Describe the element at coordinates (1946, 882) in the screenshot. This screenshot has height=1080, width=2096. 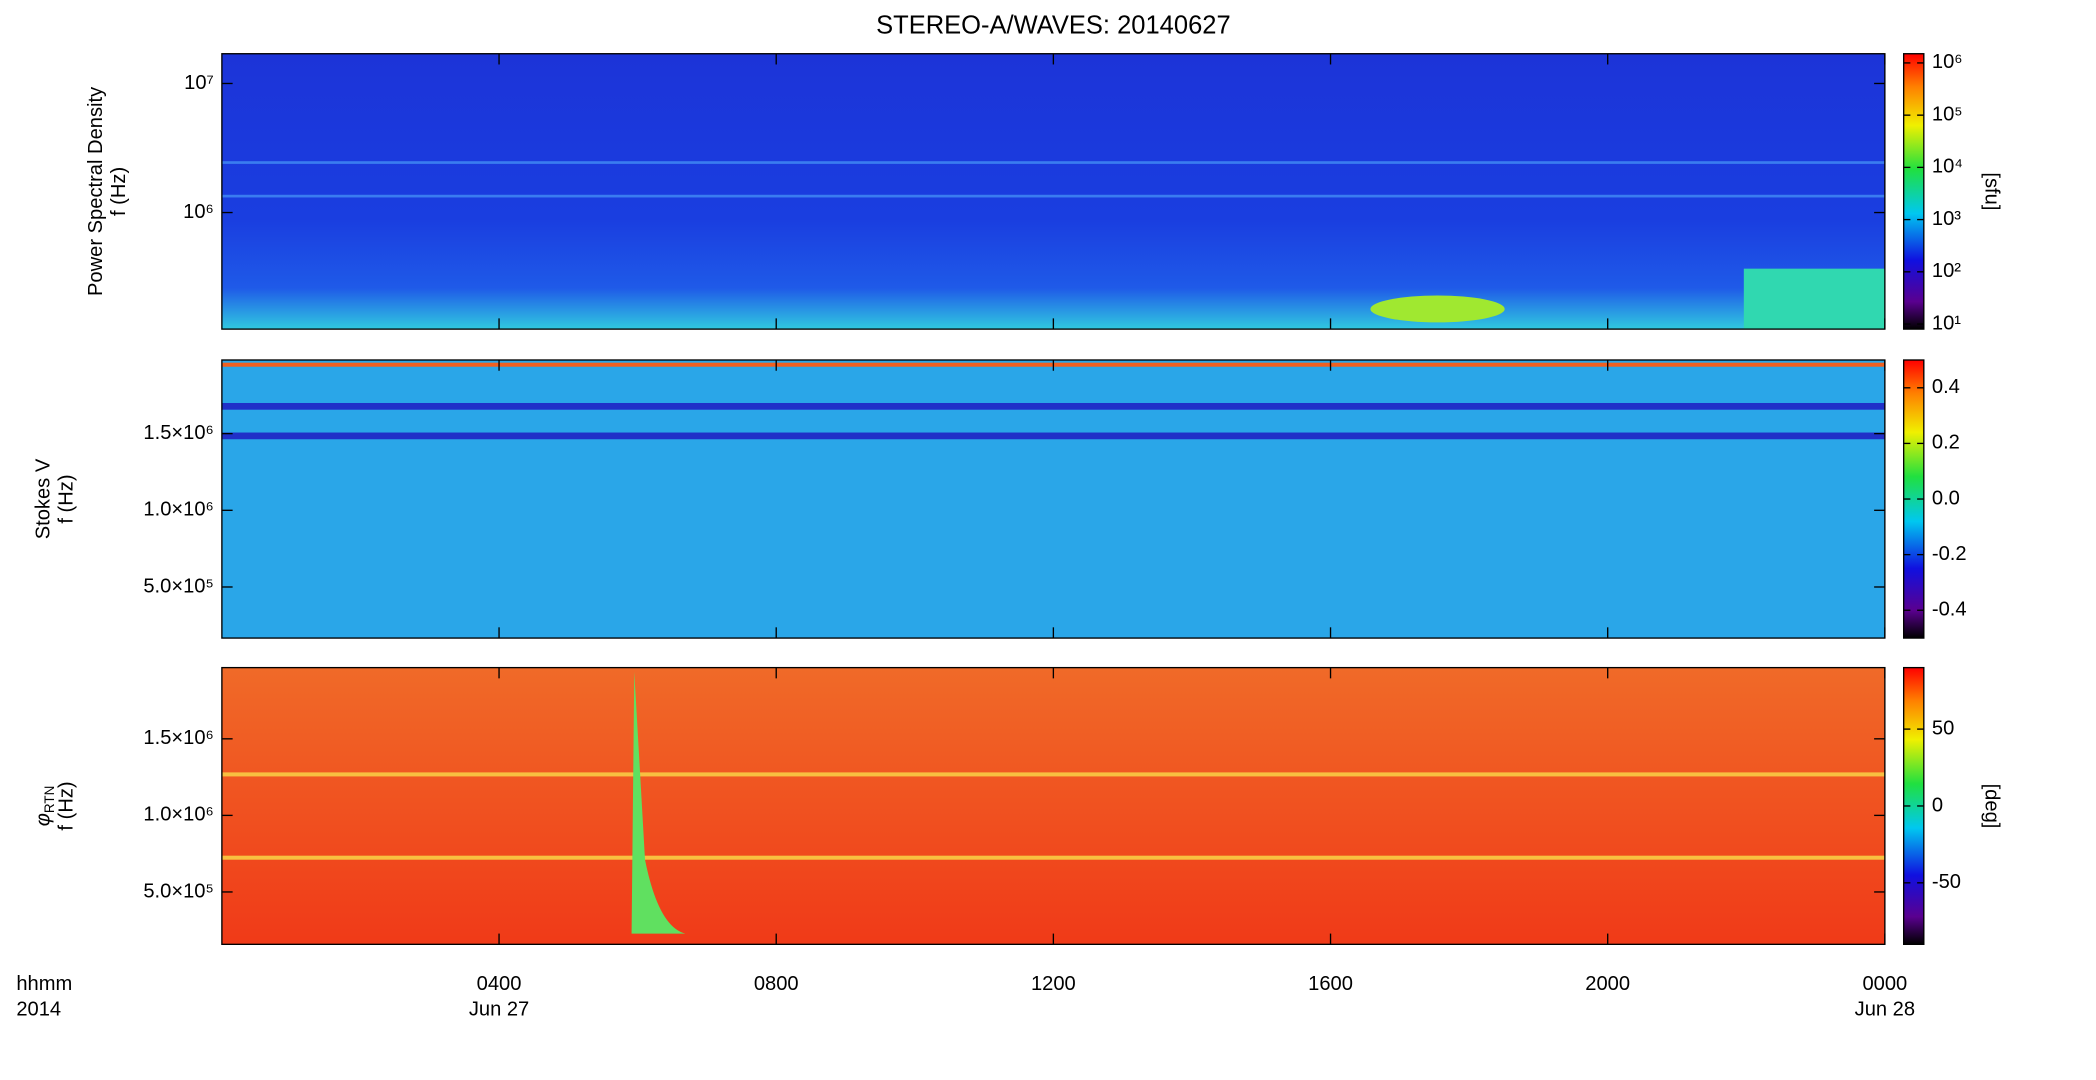
I see `colorbar-tick-label: -50` at that location.